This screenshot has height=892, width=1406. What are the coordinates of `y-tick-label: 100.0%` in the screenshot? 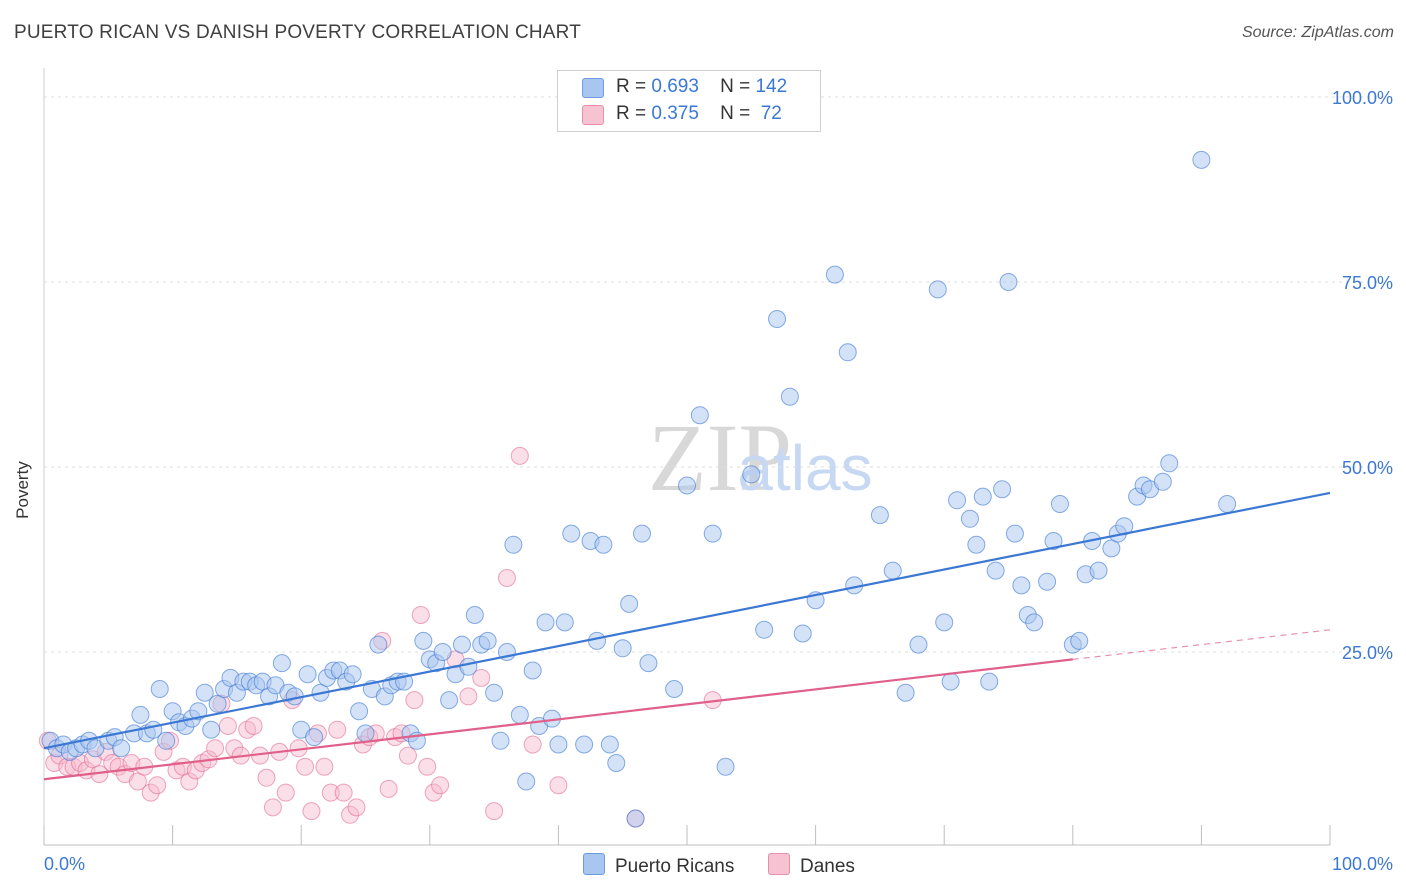 It's located at (1362, 98).